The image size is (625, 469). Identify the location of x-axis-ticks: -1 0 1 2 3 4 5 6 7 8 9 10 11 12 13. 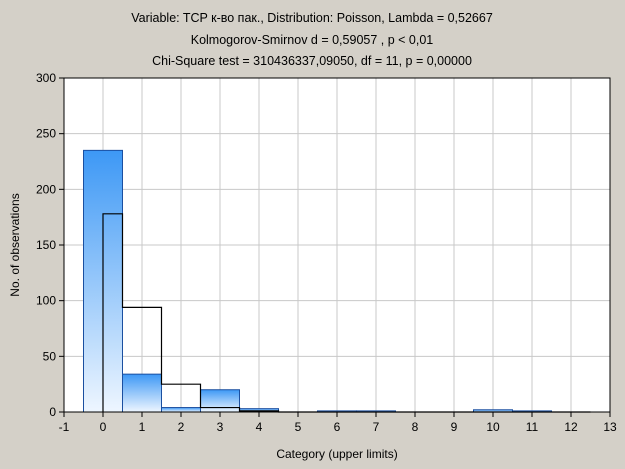
(338, 423).